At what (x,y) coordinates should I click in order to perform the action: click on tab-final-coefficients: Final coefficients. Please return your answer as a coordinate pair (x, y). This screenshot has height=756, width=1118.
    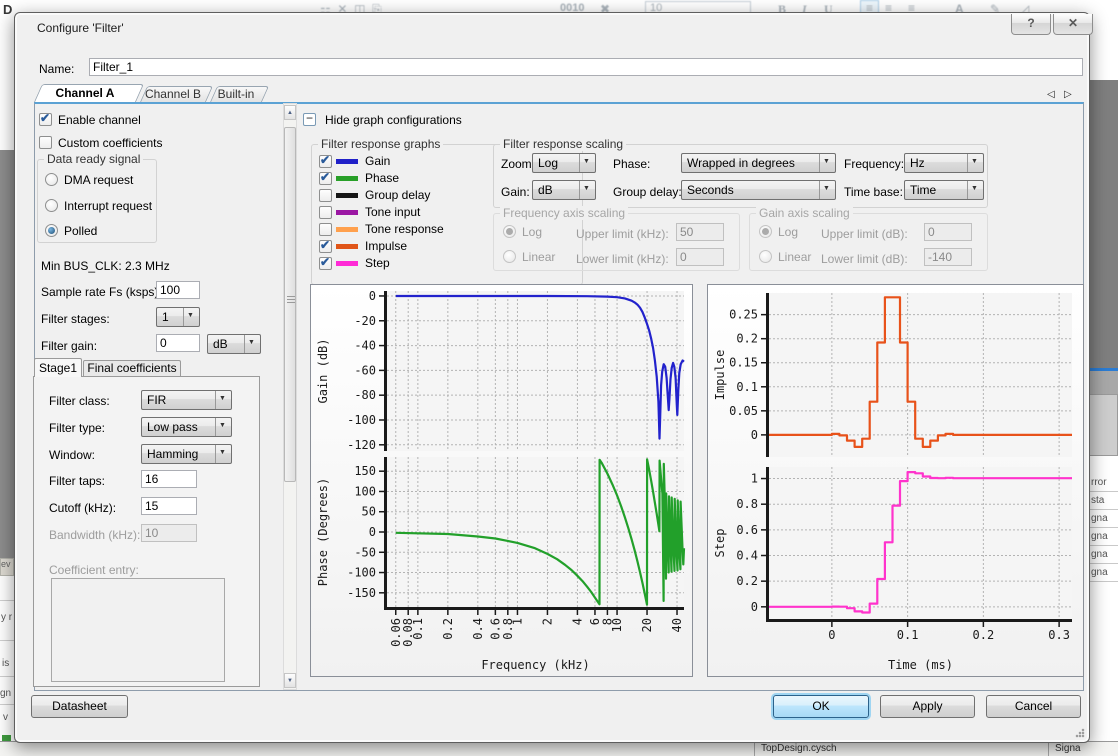
    Looking at the image, I should click on (132, 368).